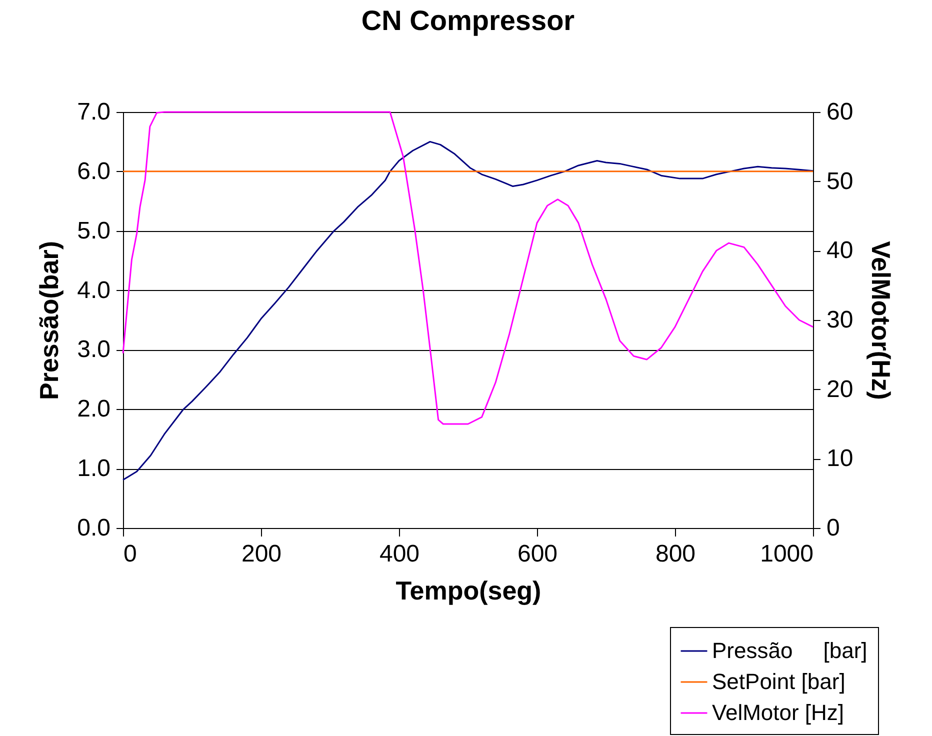  I want to click on y-tick-label: 3.0, so click(93, 350).